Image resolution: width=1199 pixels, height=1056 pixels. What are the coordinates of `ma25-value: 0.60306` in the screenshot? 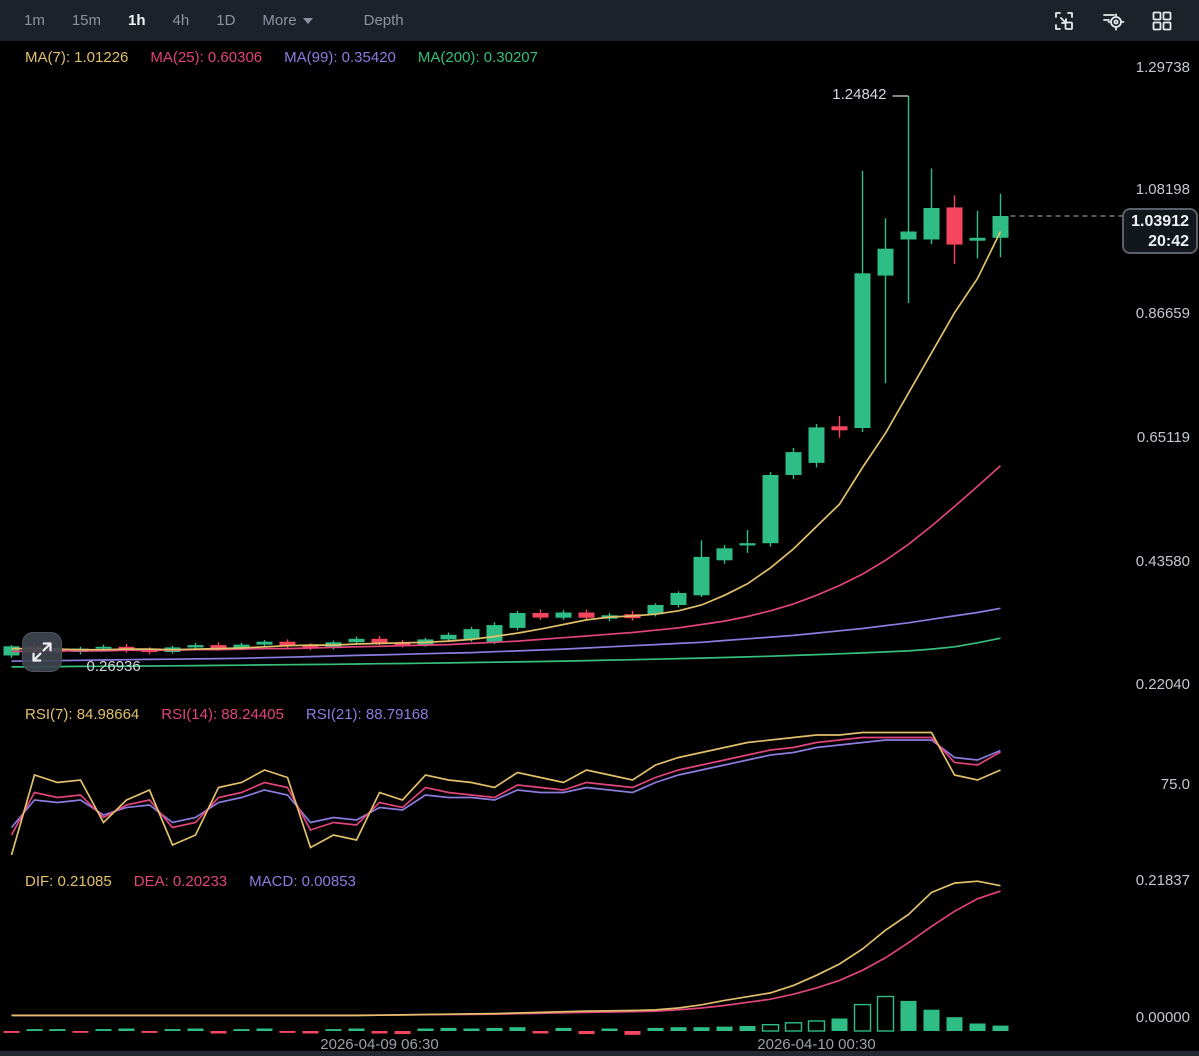 It's located at (235, 57).